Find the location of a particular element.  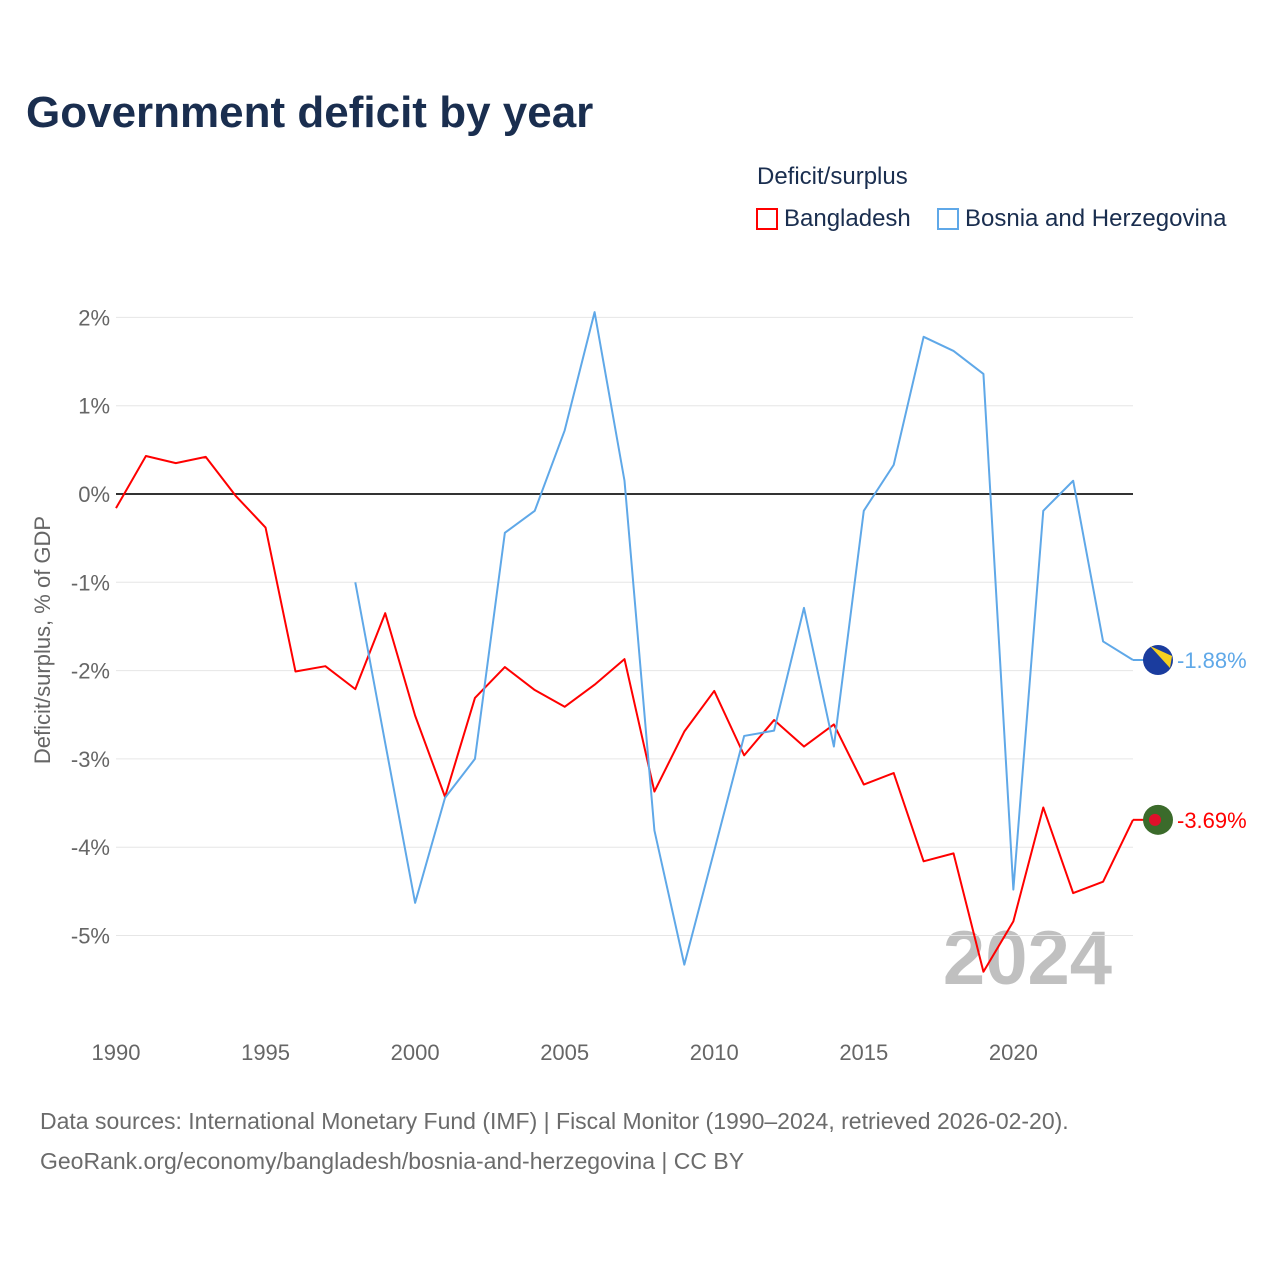

year-watermark: 2024 is located at coordinates (1027, 958).